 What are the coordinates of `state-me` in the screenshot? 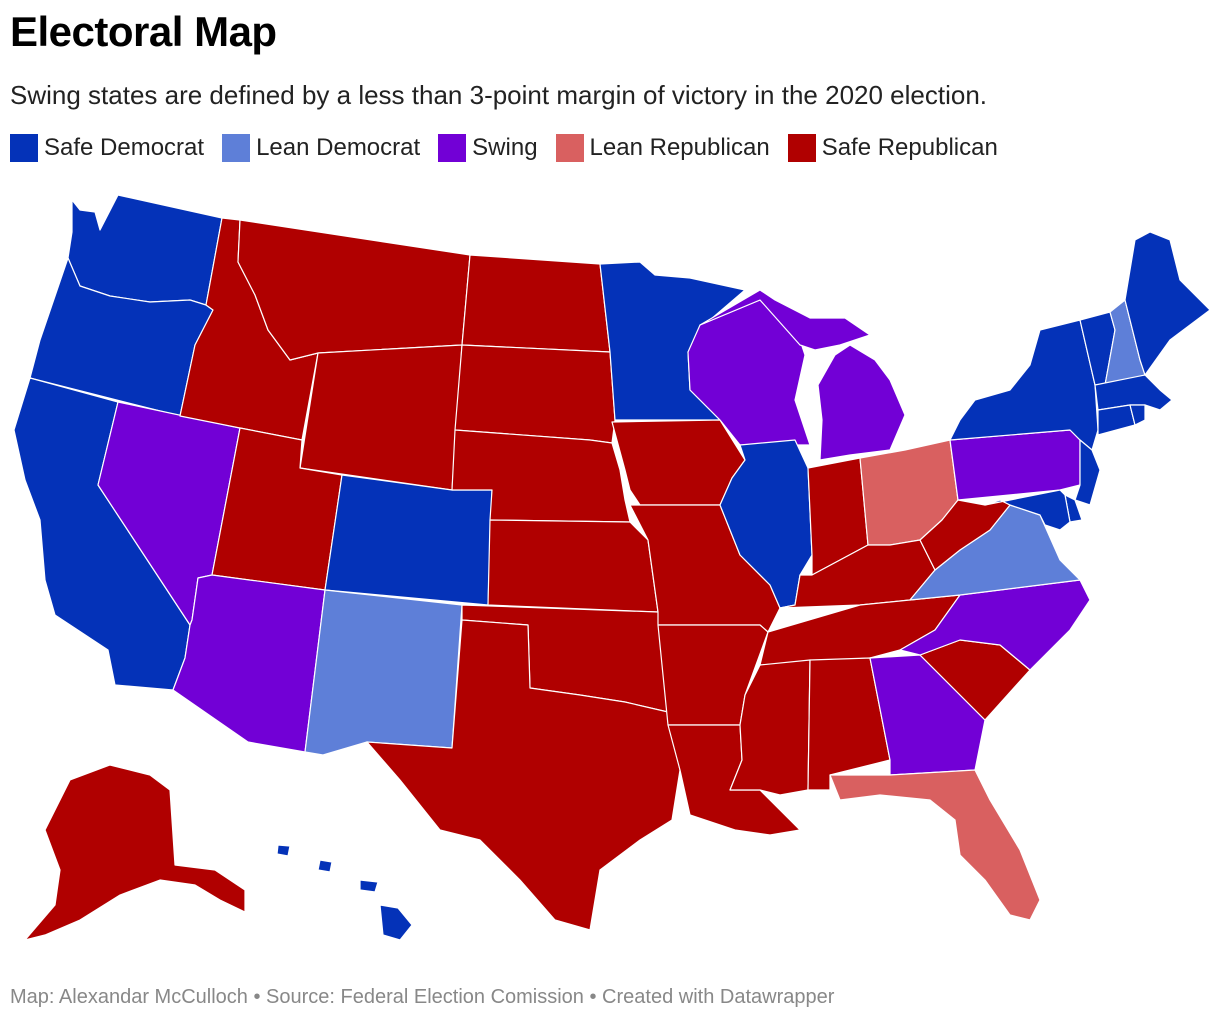 It's located at (1167, 303).